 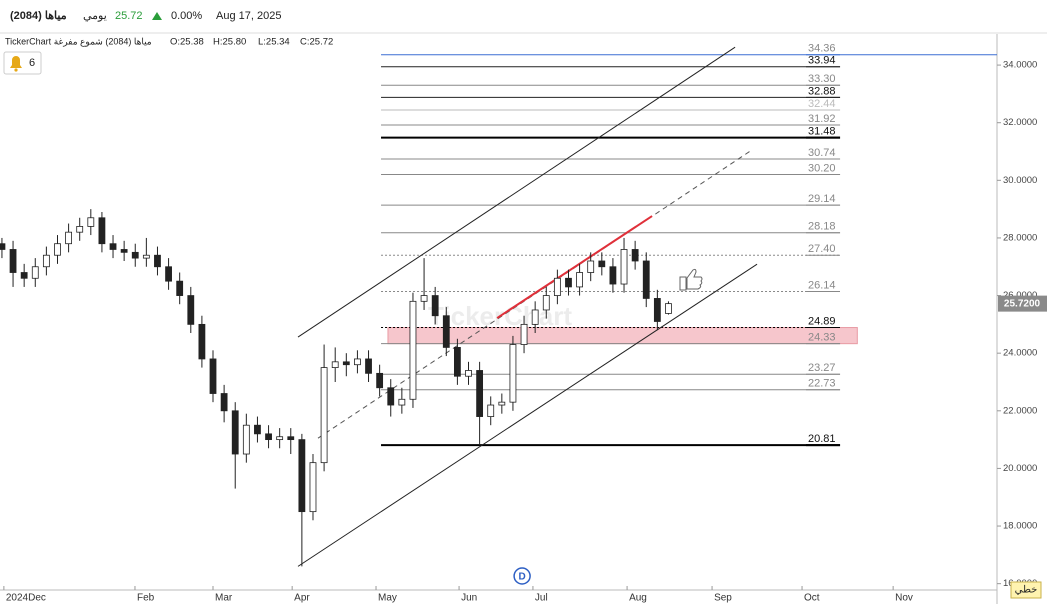 What do you see at coordinates (224, 598) in the screenshot?
I see `x-tick-label: Mar` at bounding box center [224, 598].